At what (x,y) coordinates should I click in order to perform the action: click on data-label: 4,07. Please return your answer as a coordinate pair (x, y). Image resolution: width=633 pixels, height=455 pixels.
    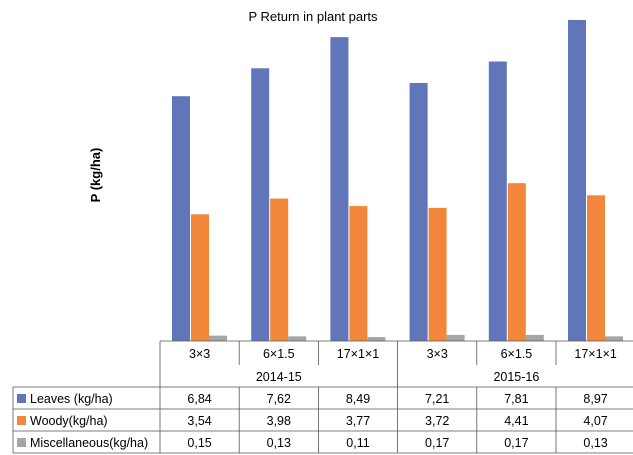
    Looking at the image, I should click on (595, 421).